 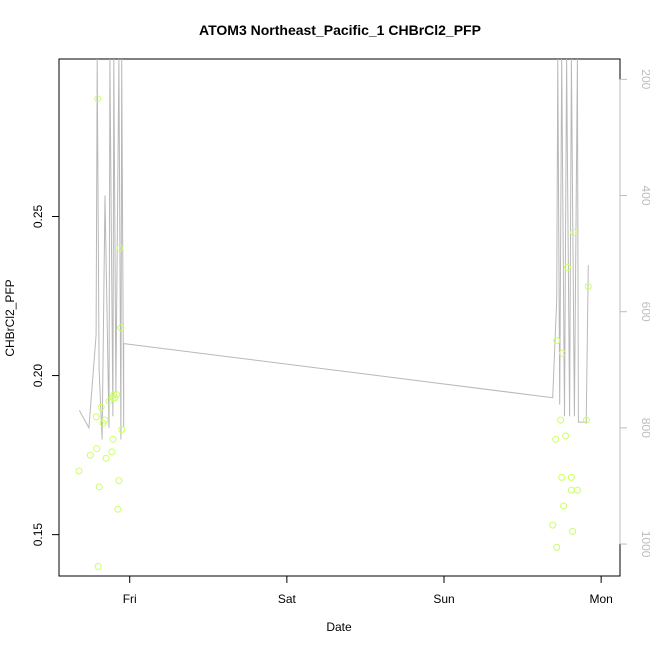 I want to click on y-axis-label: CHBrCl2_PFP, so click(x=10, y=317).